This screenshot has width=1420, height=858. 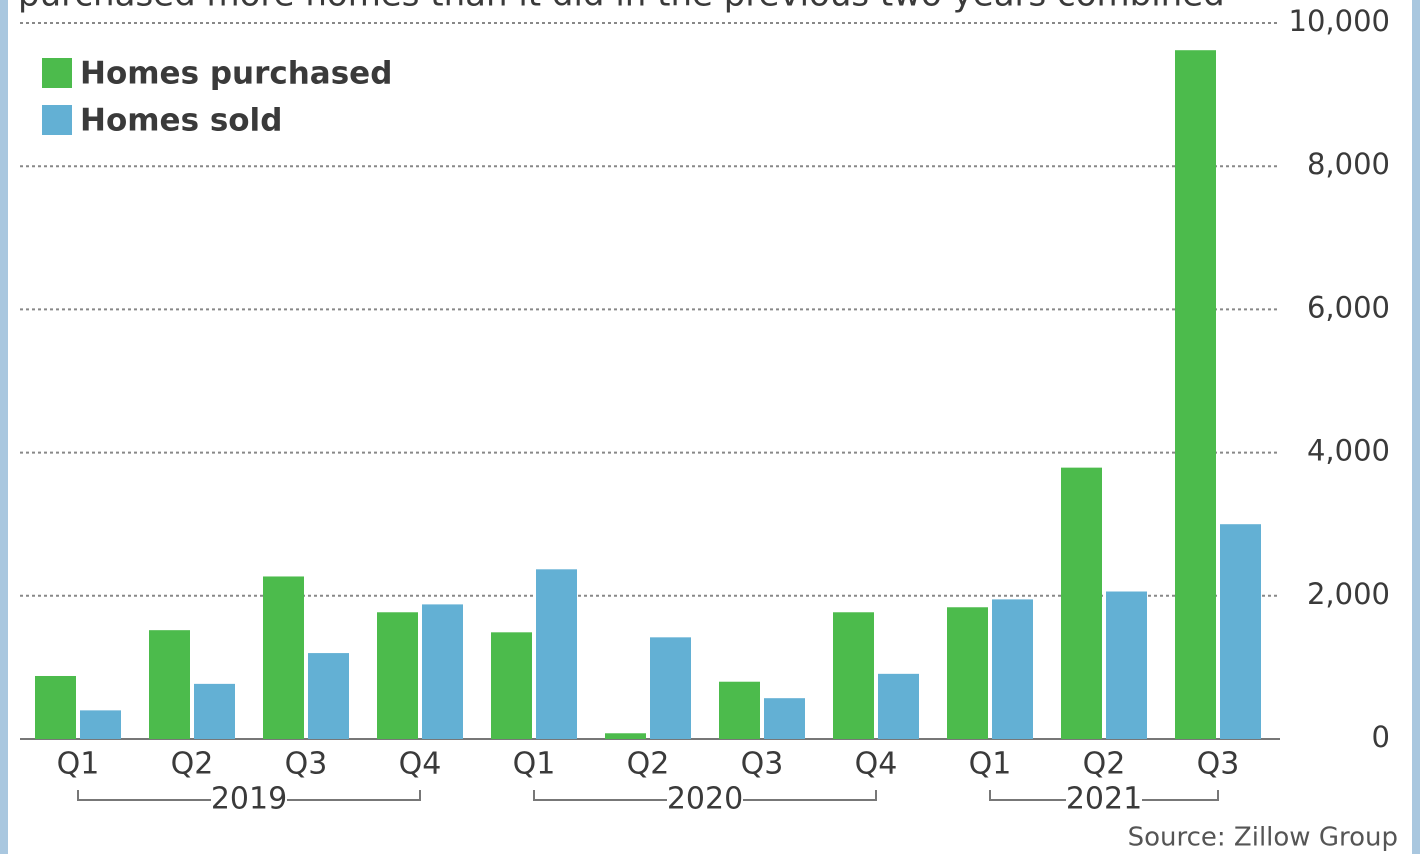 I want to click on group-label: 2019, so click(x=249, y=799).